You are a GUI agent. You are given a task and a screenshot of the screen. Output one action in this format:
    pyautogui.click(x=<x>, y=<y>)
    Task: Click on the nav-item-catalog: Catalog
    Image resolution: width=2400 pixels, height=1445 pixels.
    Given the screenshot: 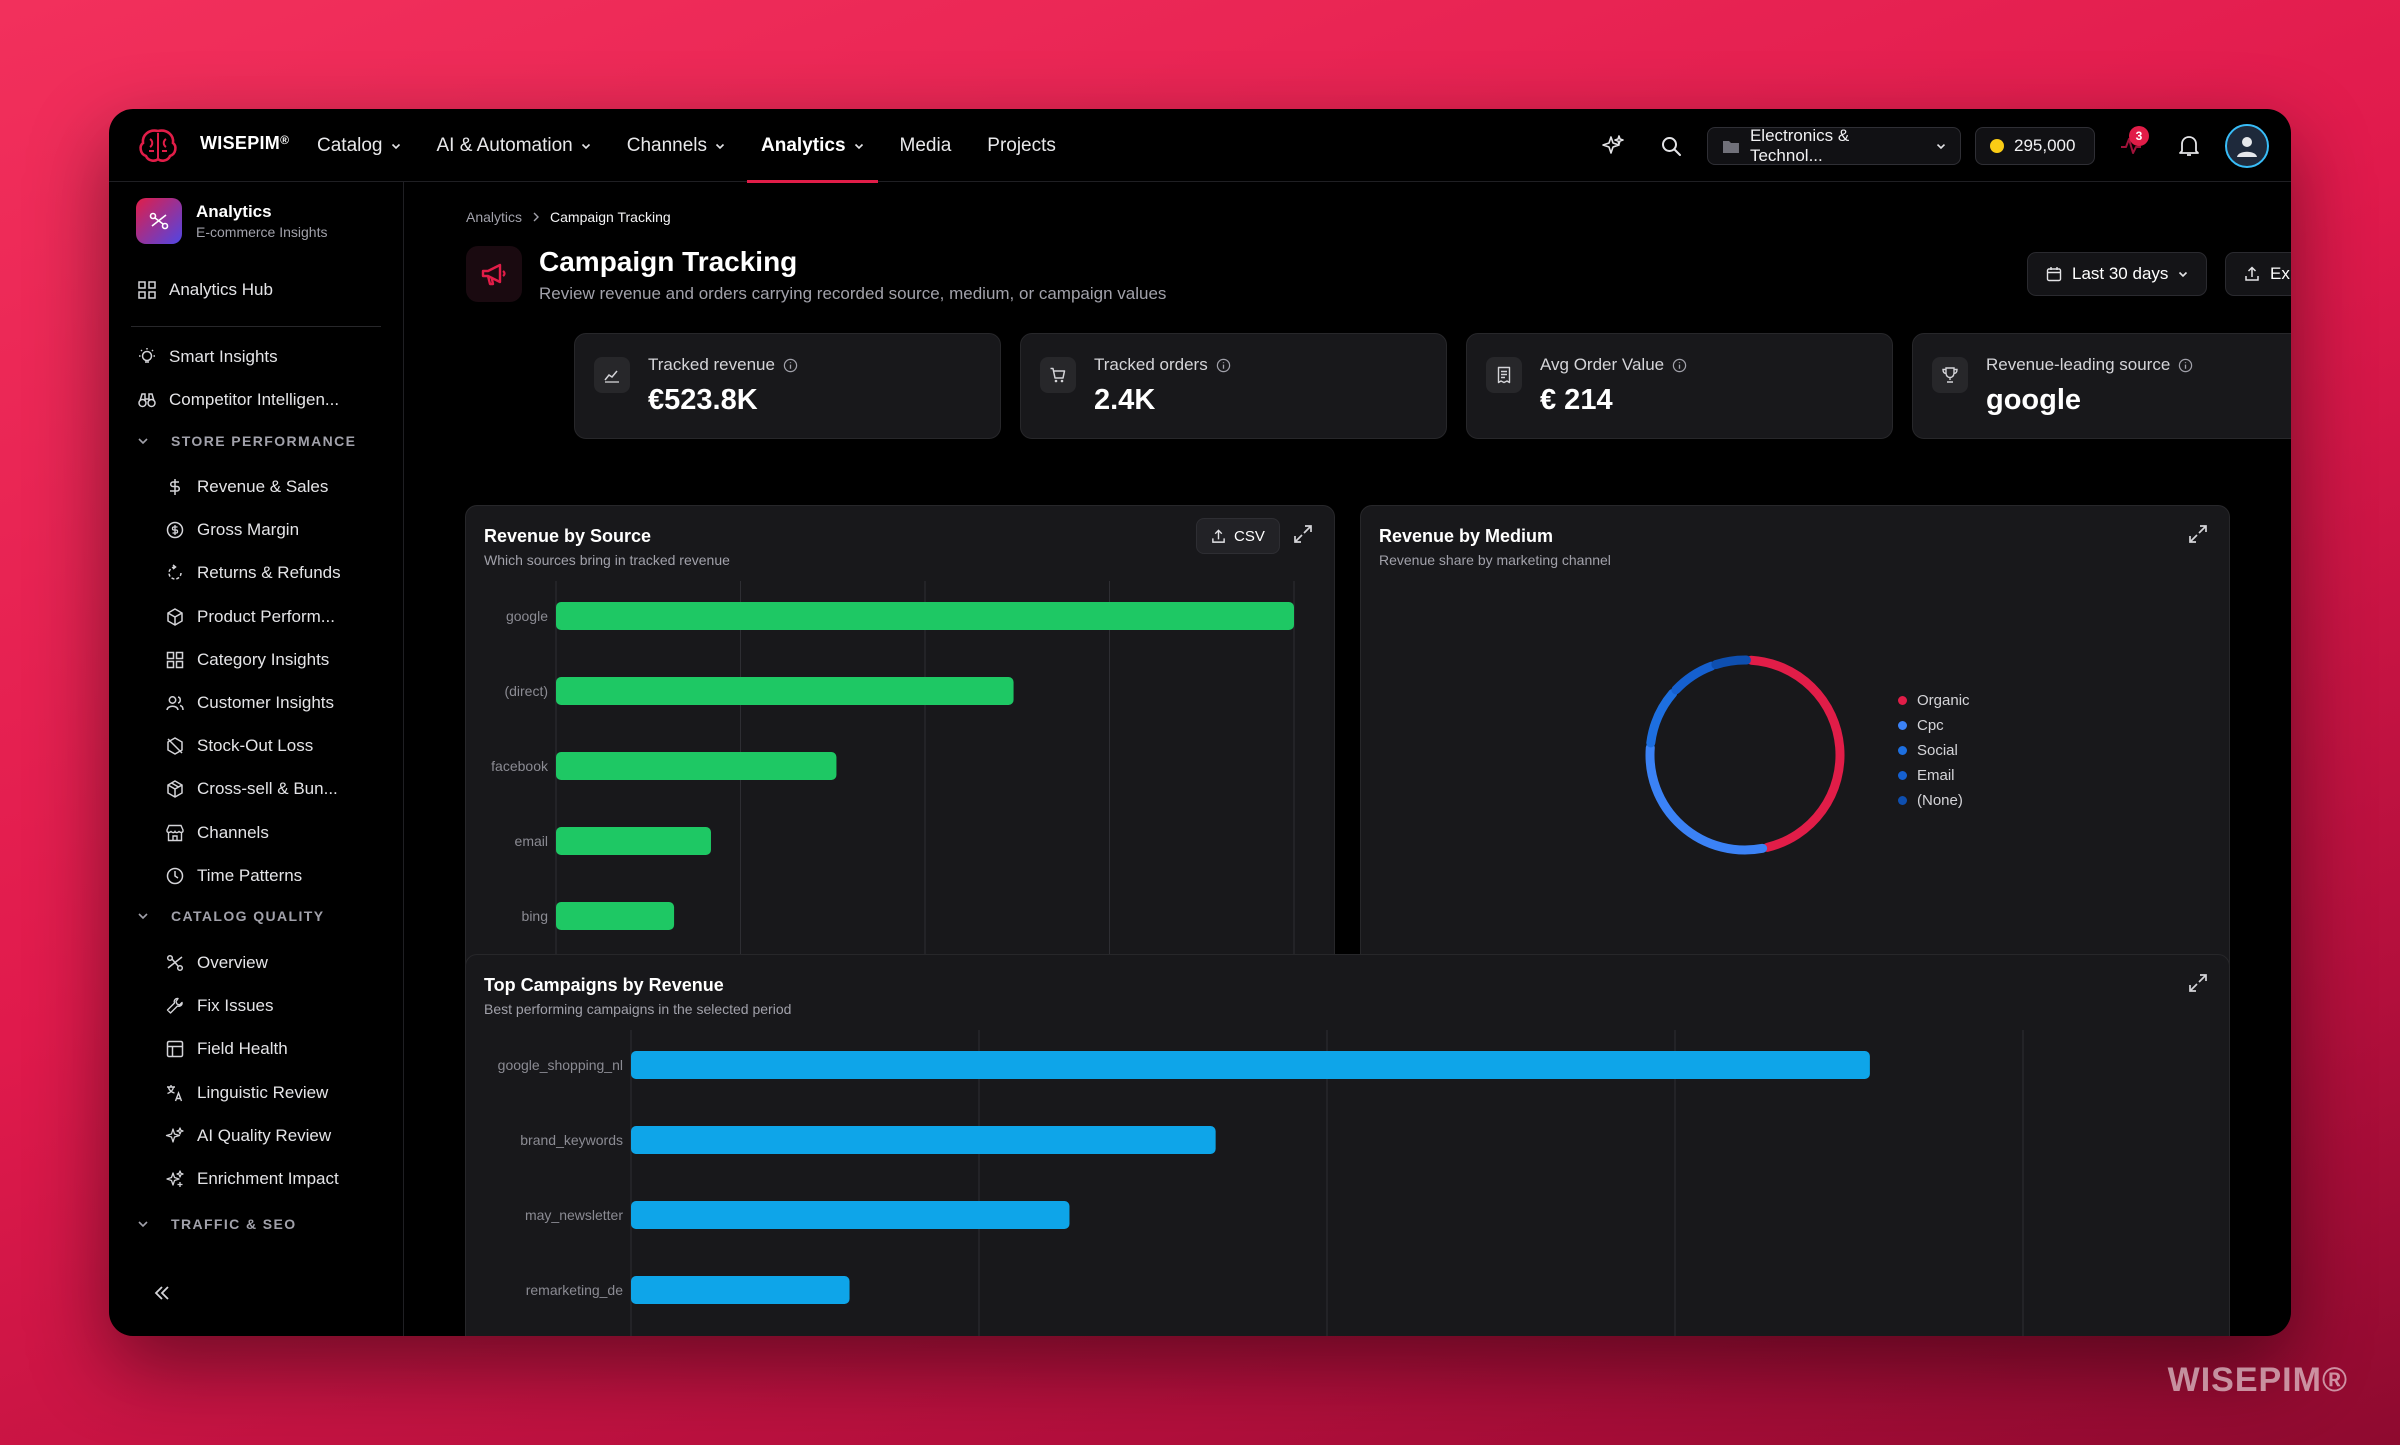 What is the action you would take?
    pyautogui.click(x=359, y=145)
    